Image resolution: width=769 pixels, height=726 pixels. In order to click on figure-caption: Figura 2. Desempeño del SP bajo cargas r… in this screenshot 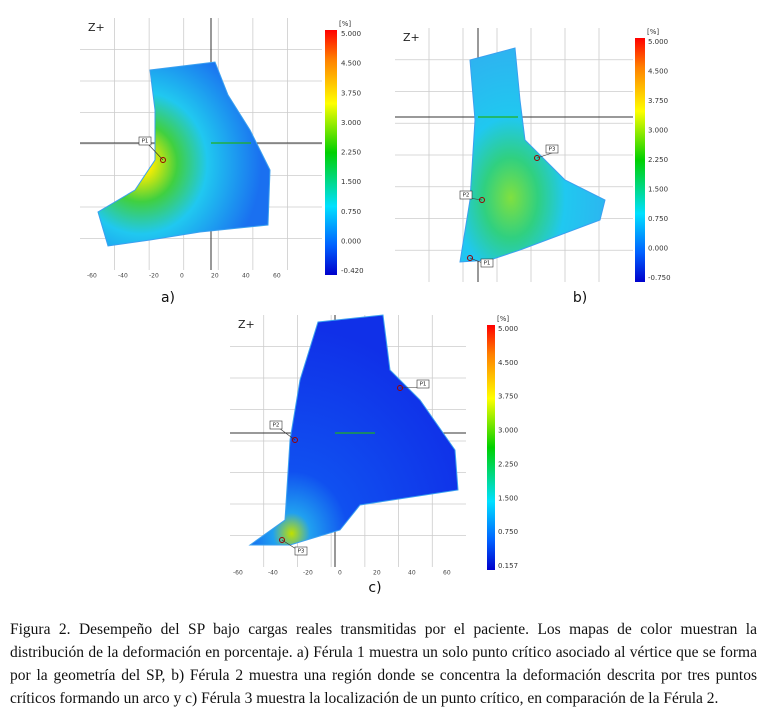, I will do `click(383, 664)`.